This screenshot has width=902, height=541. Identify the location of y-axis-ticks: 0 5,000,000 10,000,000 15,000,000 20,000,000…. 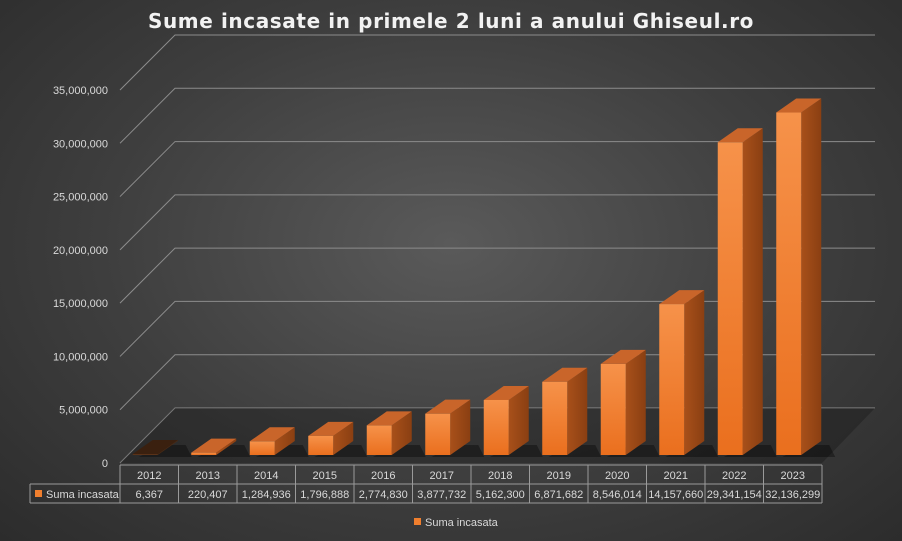
(80, 277).